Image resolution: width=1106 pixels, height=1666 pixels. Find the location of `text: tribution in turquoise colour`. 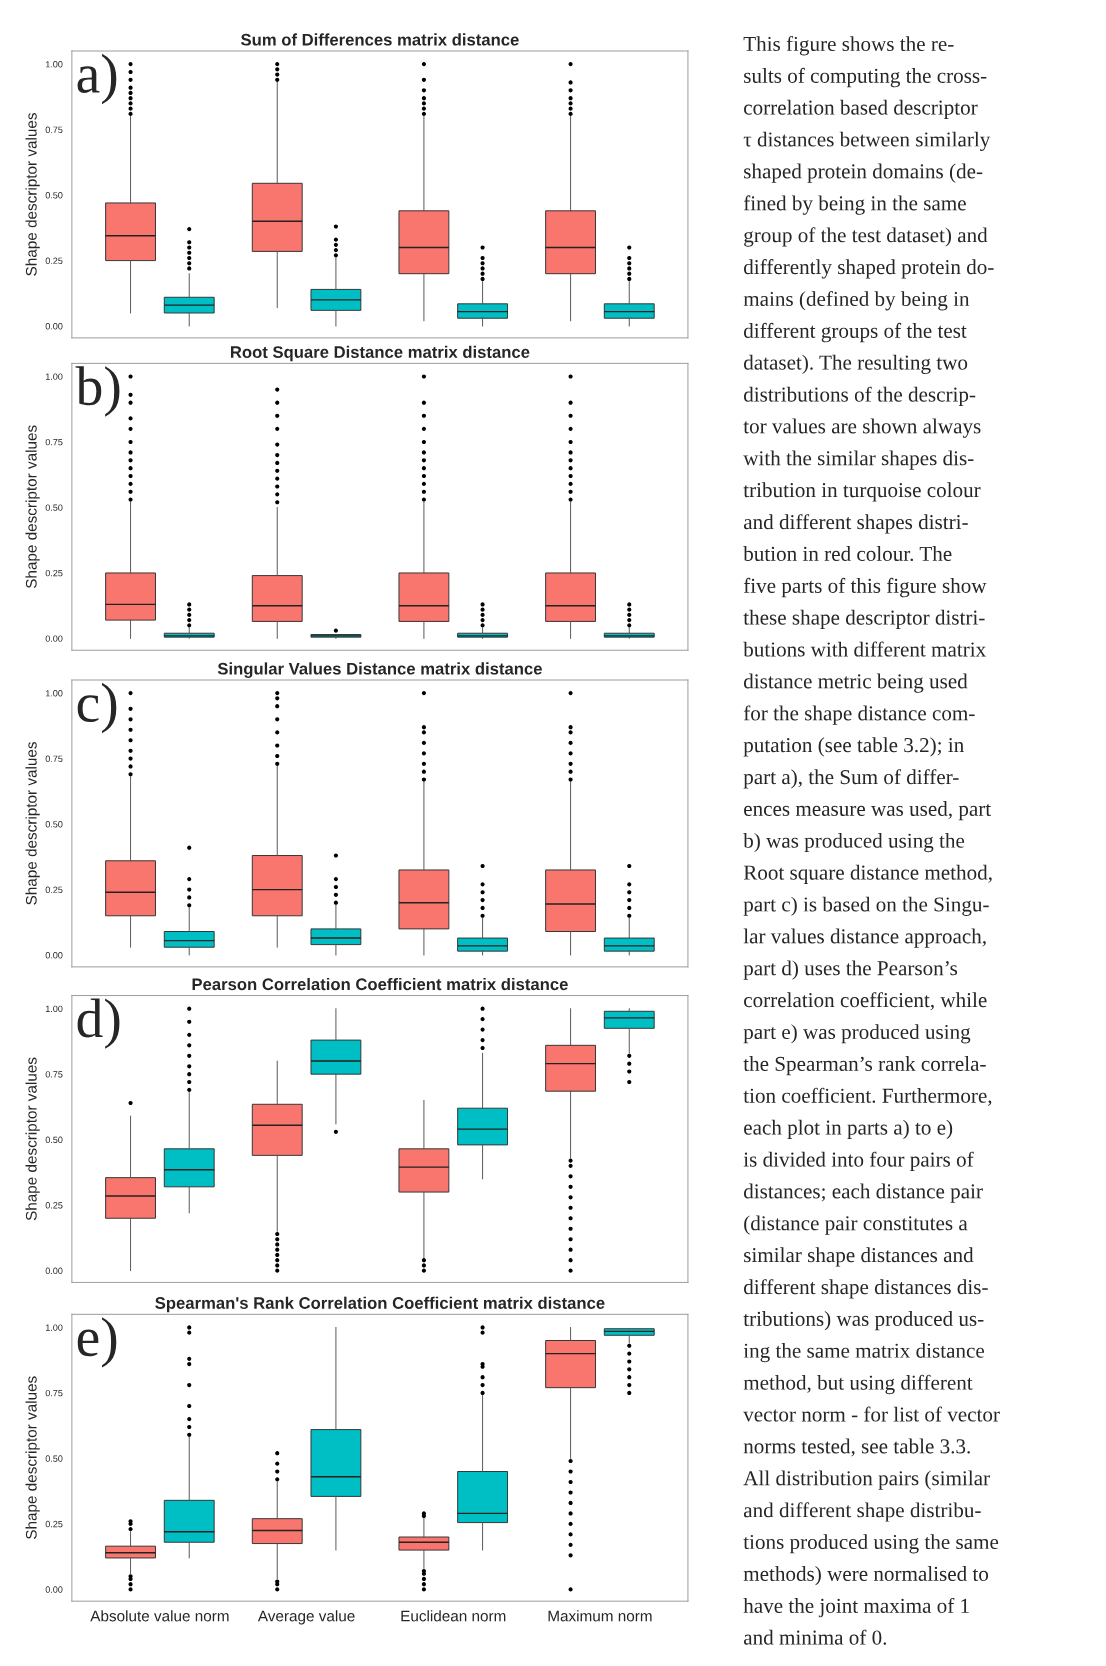

text: tribution in turquoise colour is located at coordinates (862, 492).